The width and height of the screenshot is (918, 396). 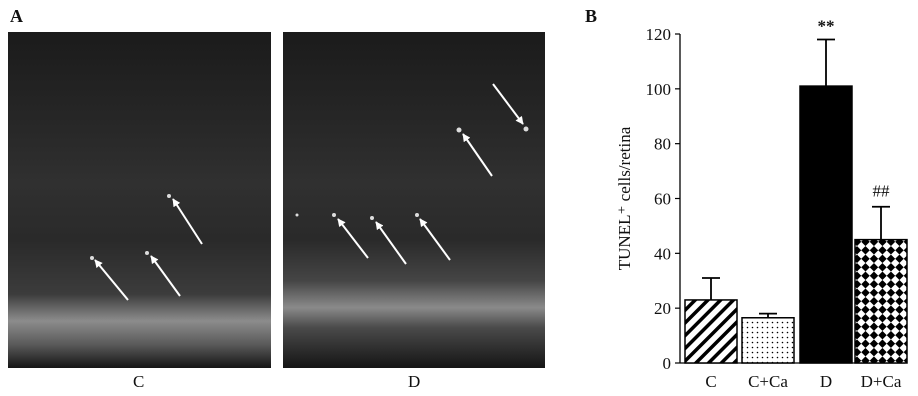 What do you see at coordinates (881, 381) in the screenshot?
I see `x-tick-label: D+Ca` at bounding box center [881, 381].